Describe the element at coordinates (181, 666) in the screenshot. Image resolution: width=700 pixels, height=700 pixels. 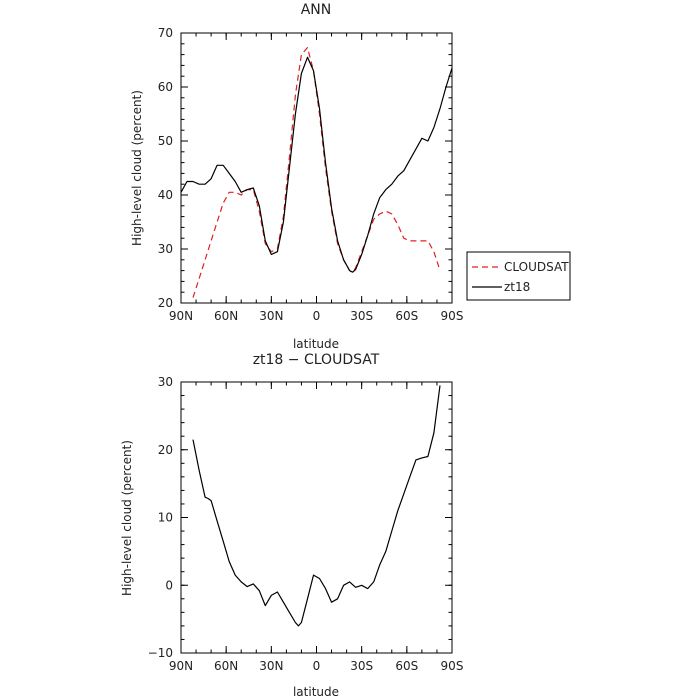
I see `bottom-x-tick-label: 90N` at that location.